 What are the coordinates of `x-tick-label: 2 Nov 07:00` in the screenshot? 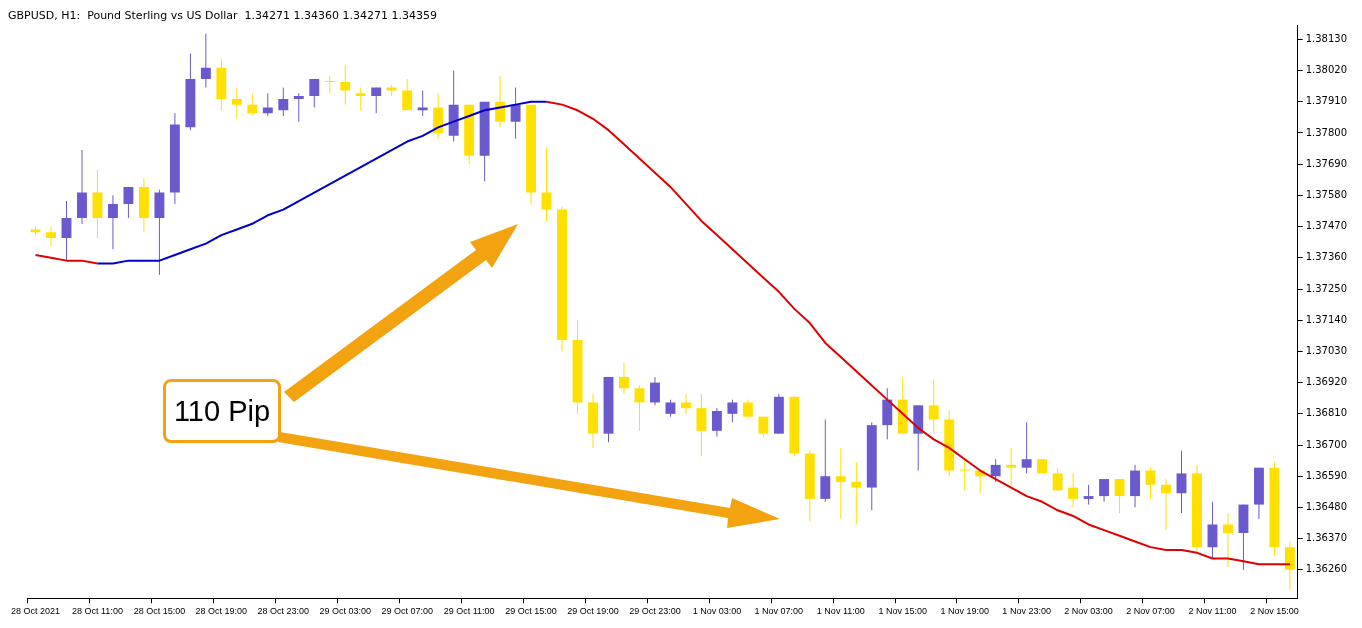 It's located at (1150, 611).